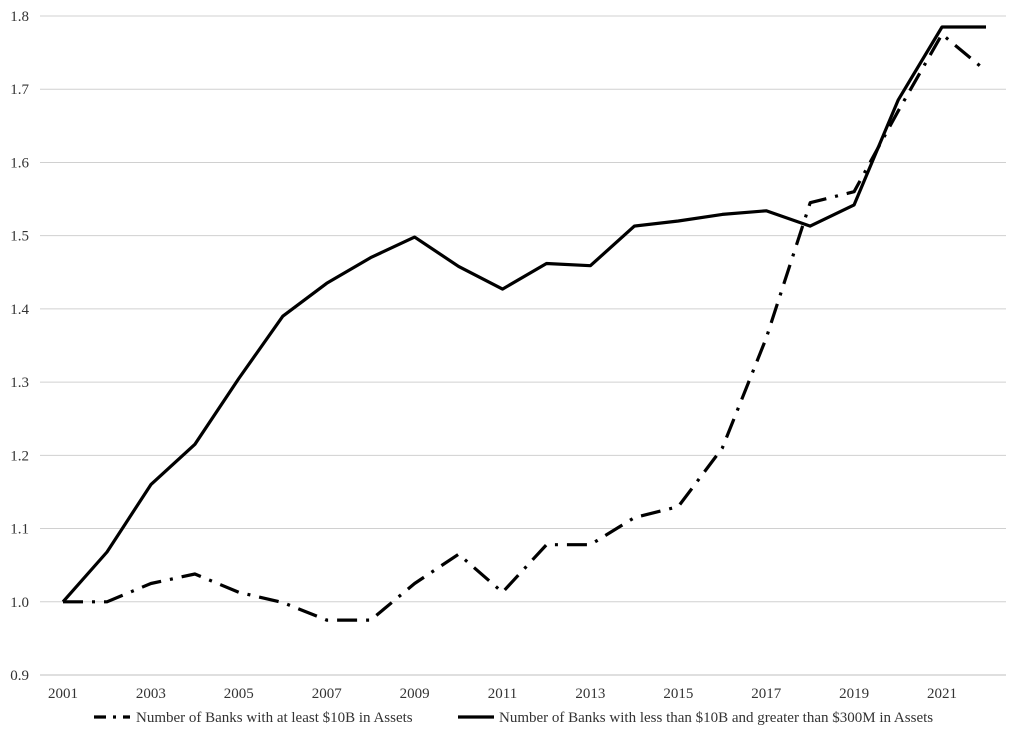 This screenshot has height=744, width=1024. Describe the element at coordinates (678, 694) in the screenshot. I see `x-tick-label: 2015` at that location.